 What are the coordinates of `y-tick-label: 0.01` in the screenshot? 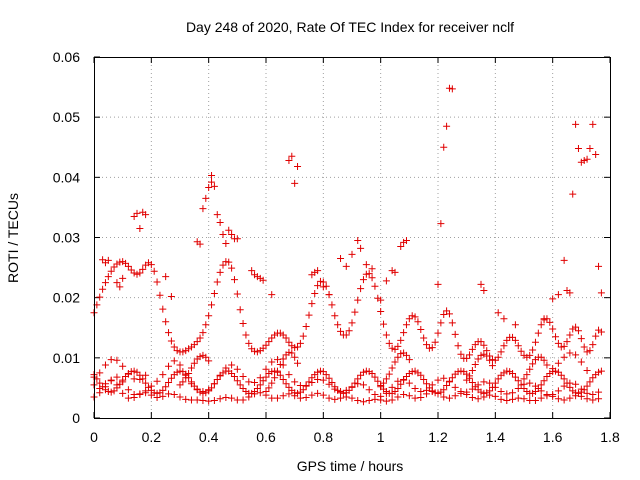 It's located at (66, 358).